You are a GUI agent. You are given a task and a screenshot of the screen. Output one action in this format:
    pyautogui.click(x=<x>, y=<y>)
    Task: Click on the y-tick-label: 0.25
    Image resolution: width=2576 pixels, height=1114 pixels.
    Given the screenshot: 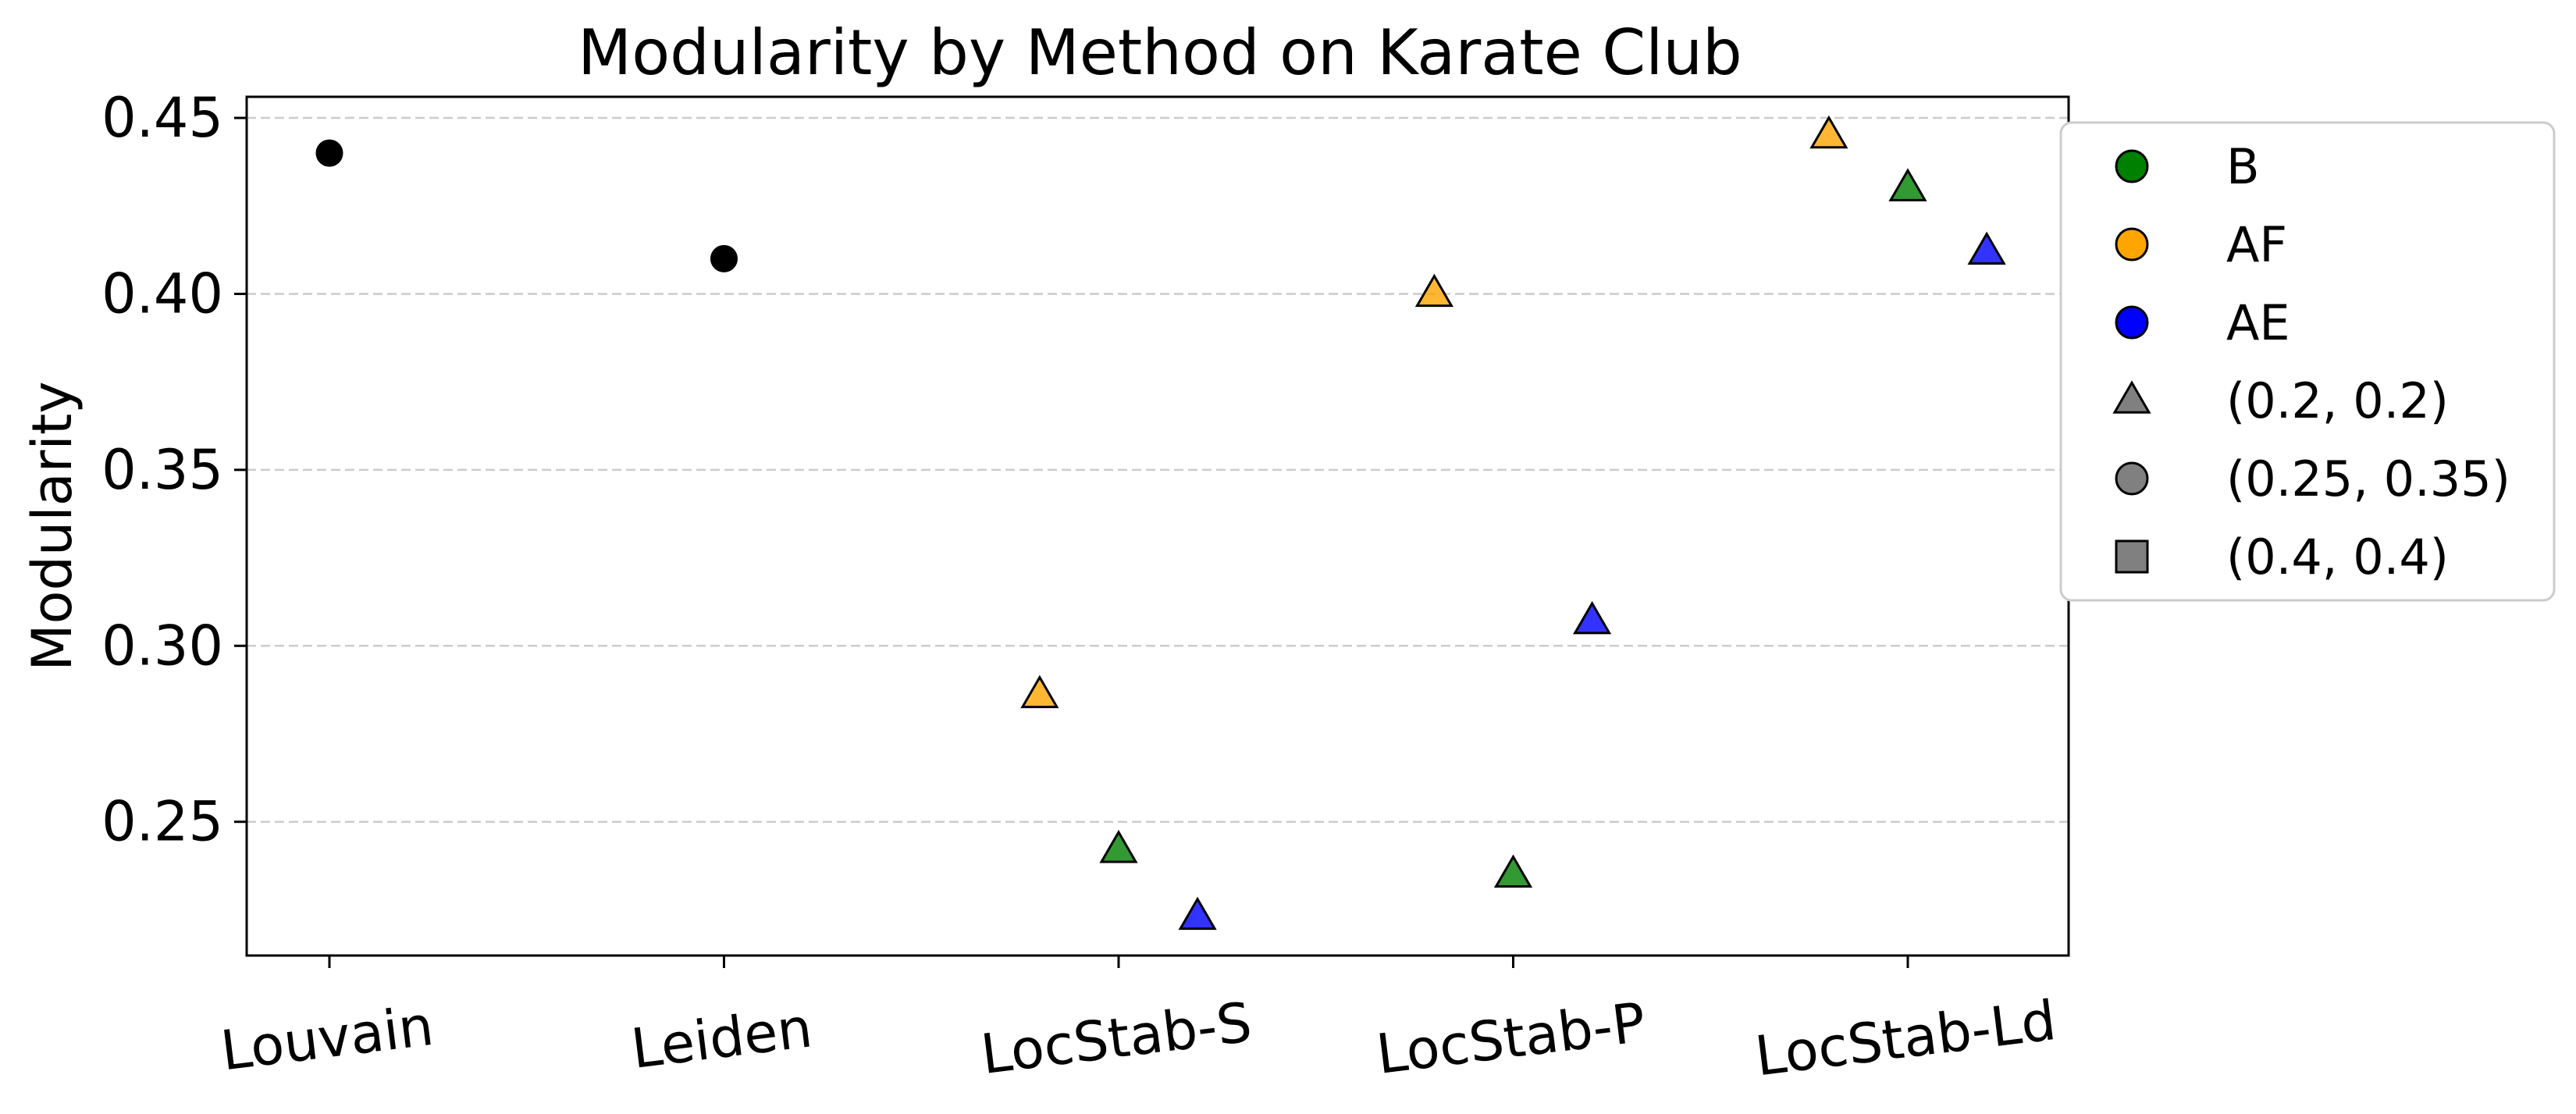 What is the action you would take?
    pyautogui.click(x=162, y=822)
    